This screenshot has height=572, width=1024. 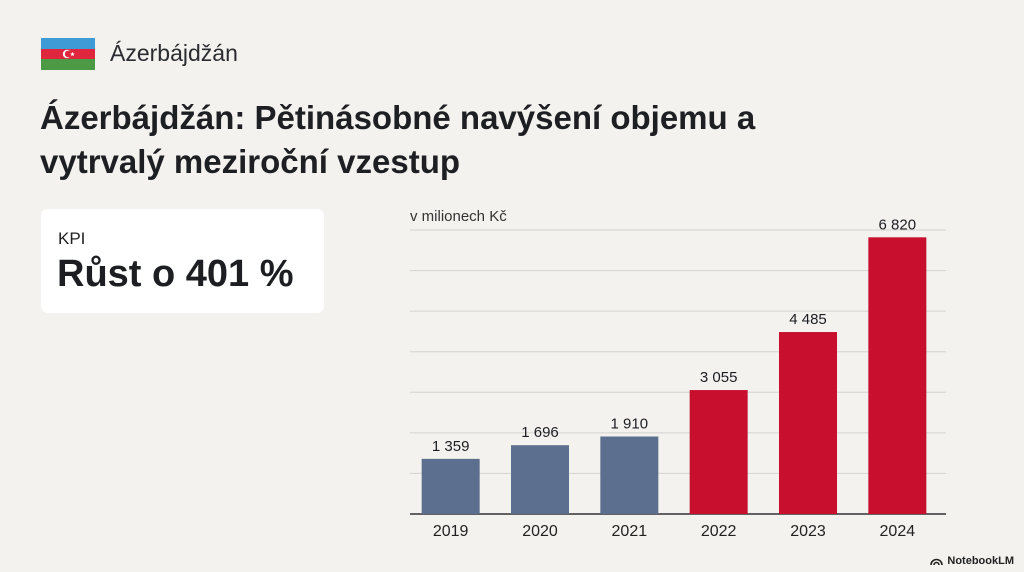 What do you see at coordinates (451, 446) in the screenshot?
I see `data-label-2019: 1 359` at bounding box center [451, 446].